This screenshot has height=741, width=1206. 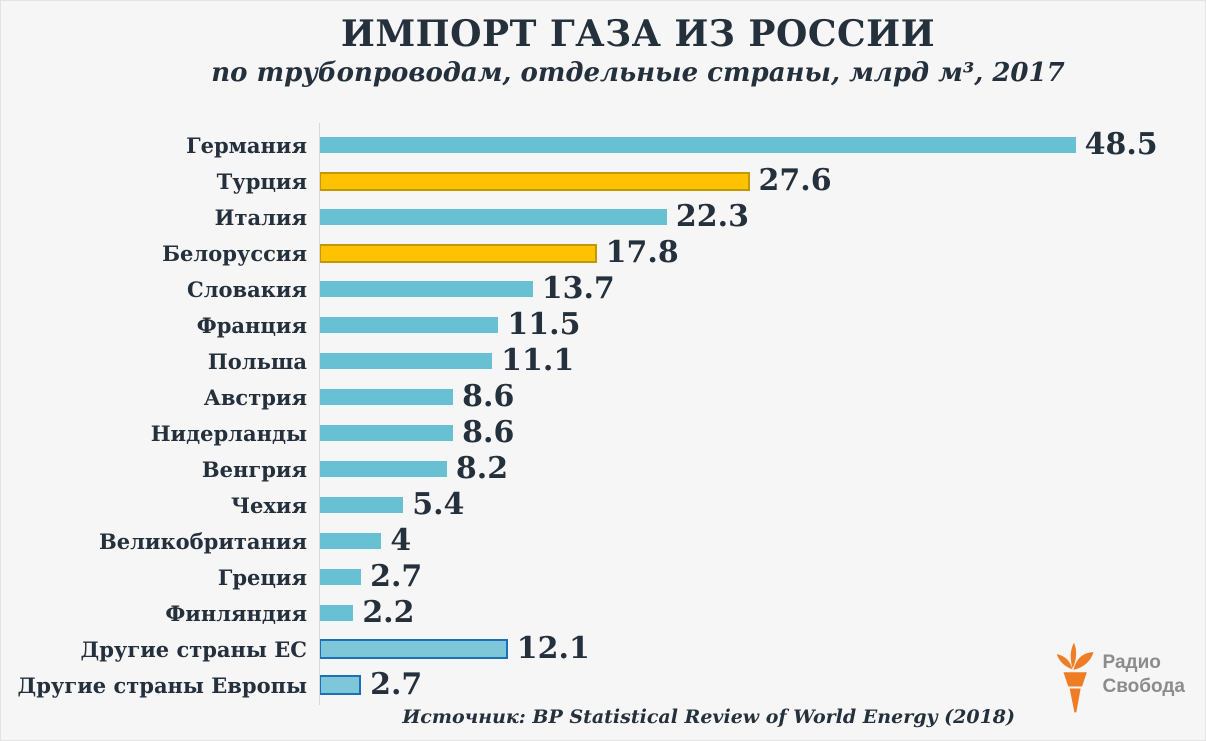 I want to click on bar-row: Австрия 8.6, so click(x=603, y=397).